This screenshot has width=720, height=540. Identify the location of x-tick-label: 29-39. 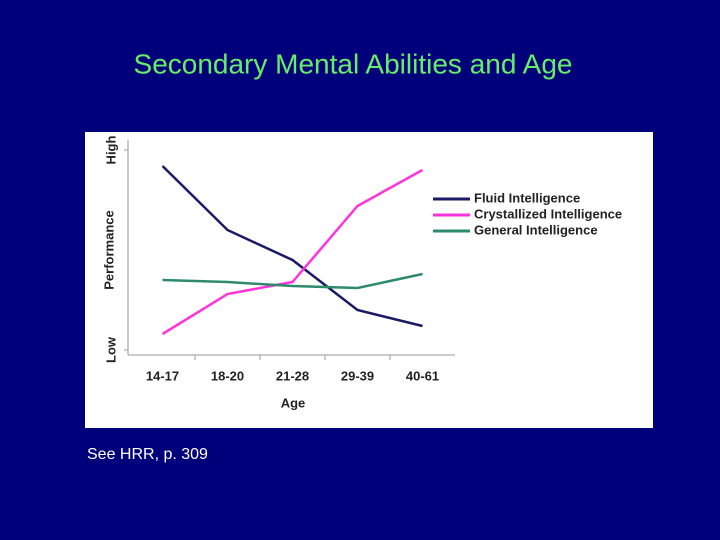
(357, 375).